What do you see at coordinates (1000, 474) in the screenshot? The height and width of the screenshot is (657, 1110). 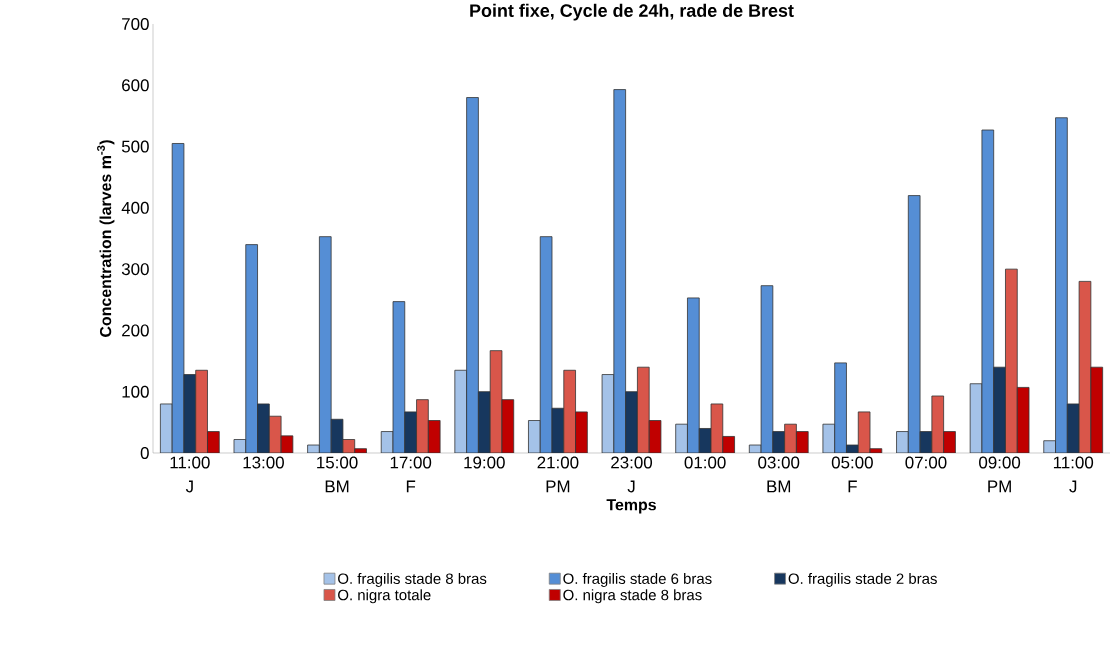 I see `x-tick-label: 09:00 PM` at bounding box center [1000, 474].